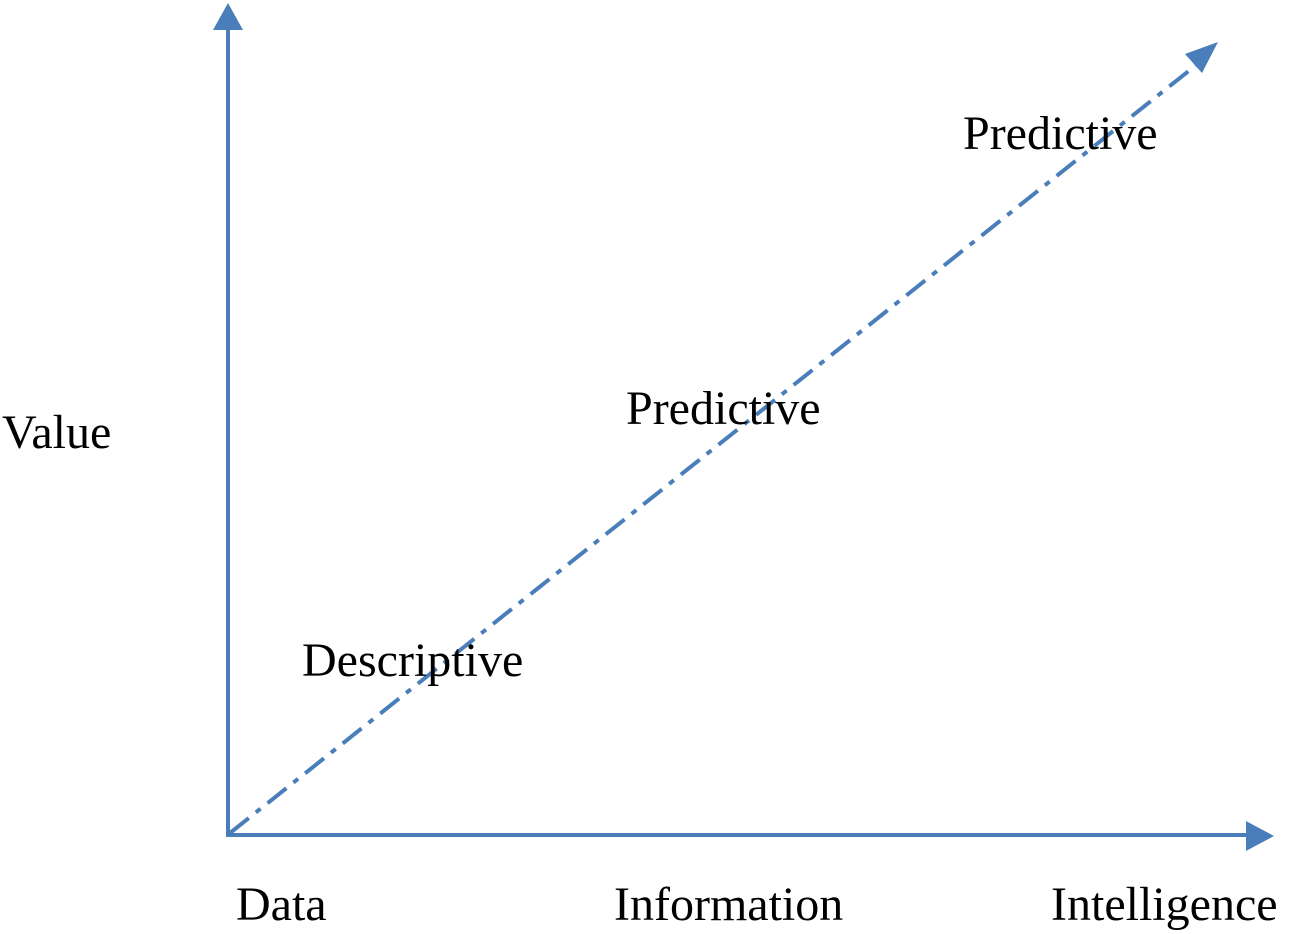 The width and height of the screenshot is (1300, 934). I want to click on trend-line-arrowhead, so click(1201, 57).